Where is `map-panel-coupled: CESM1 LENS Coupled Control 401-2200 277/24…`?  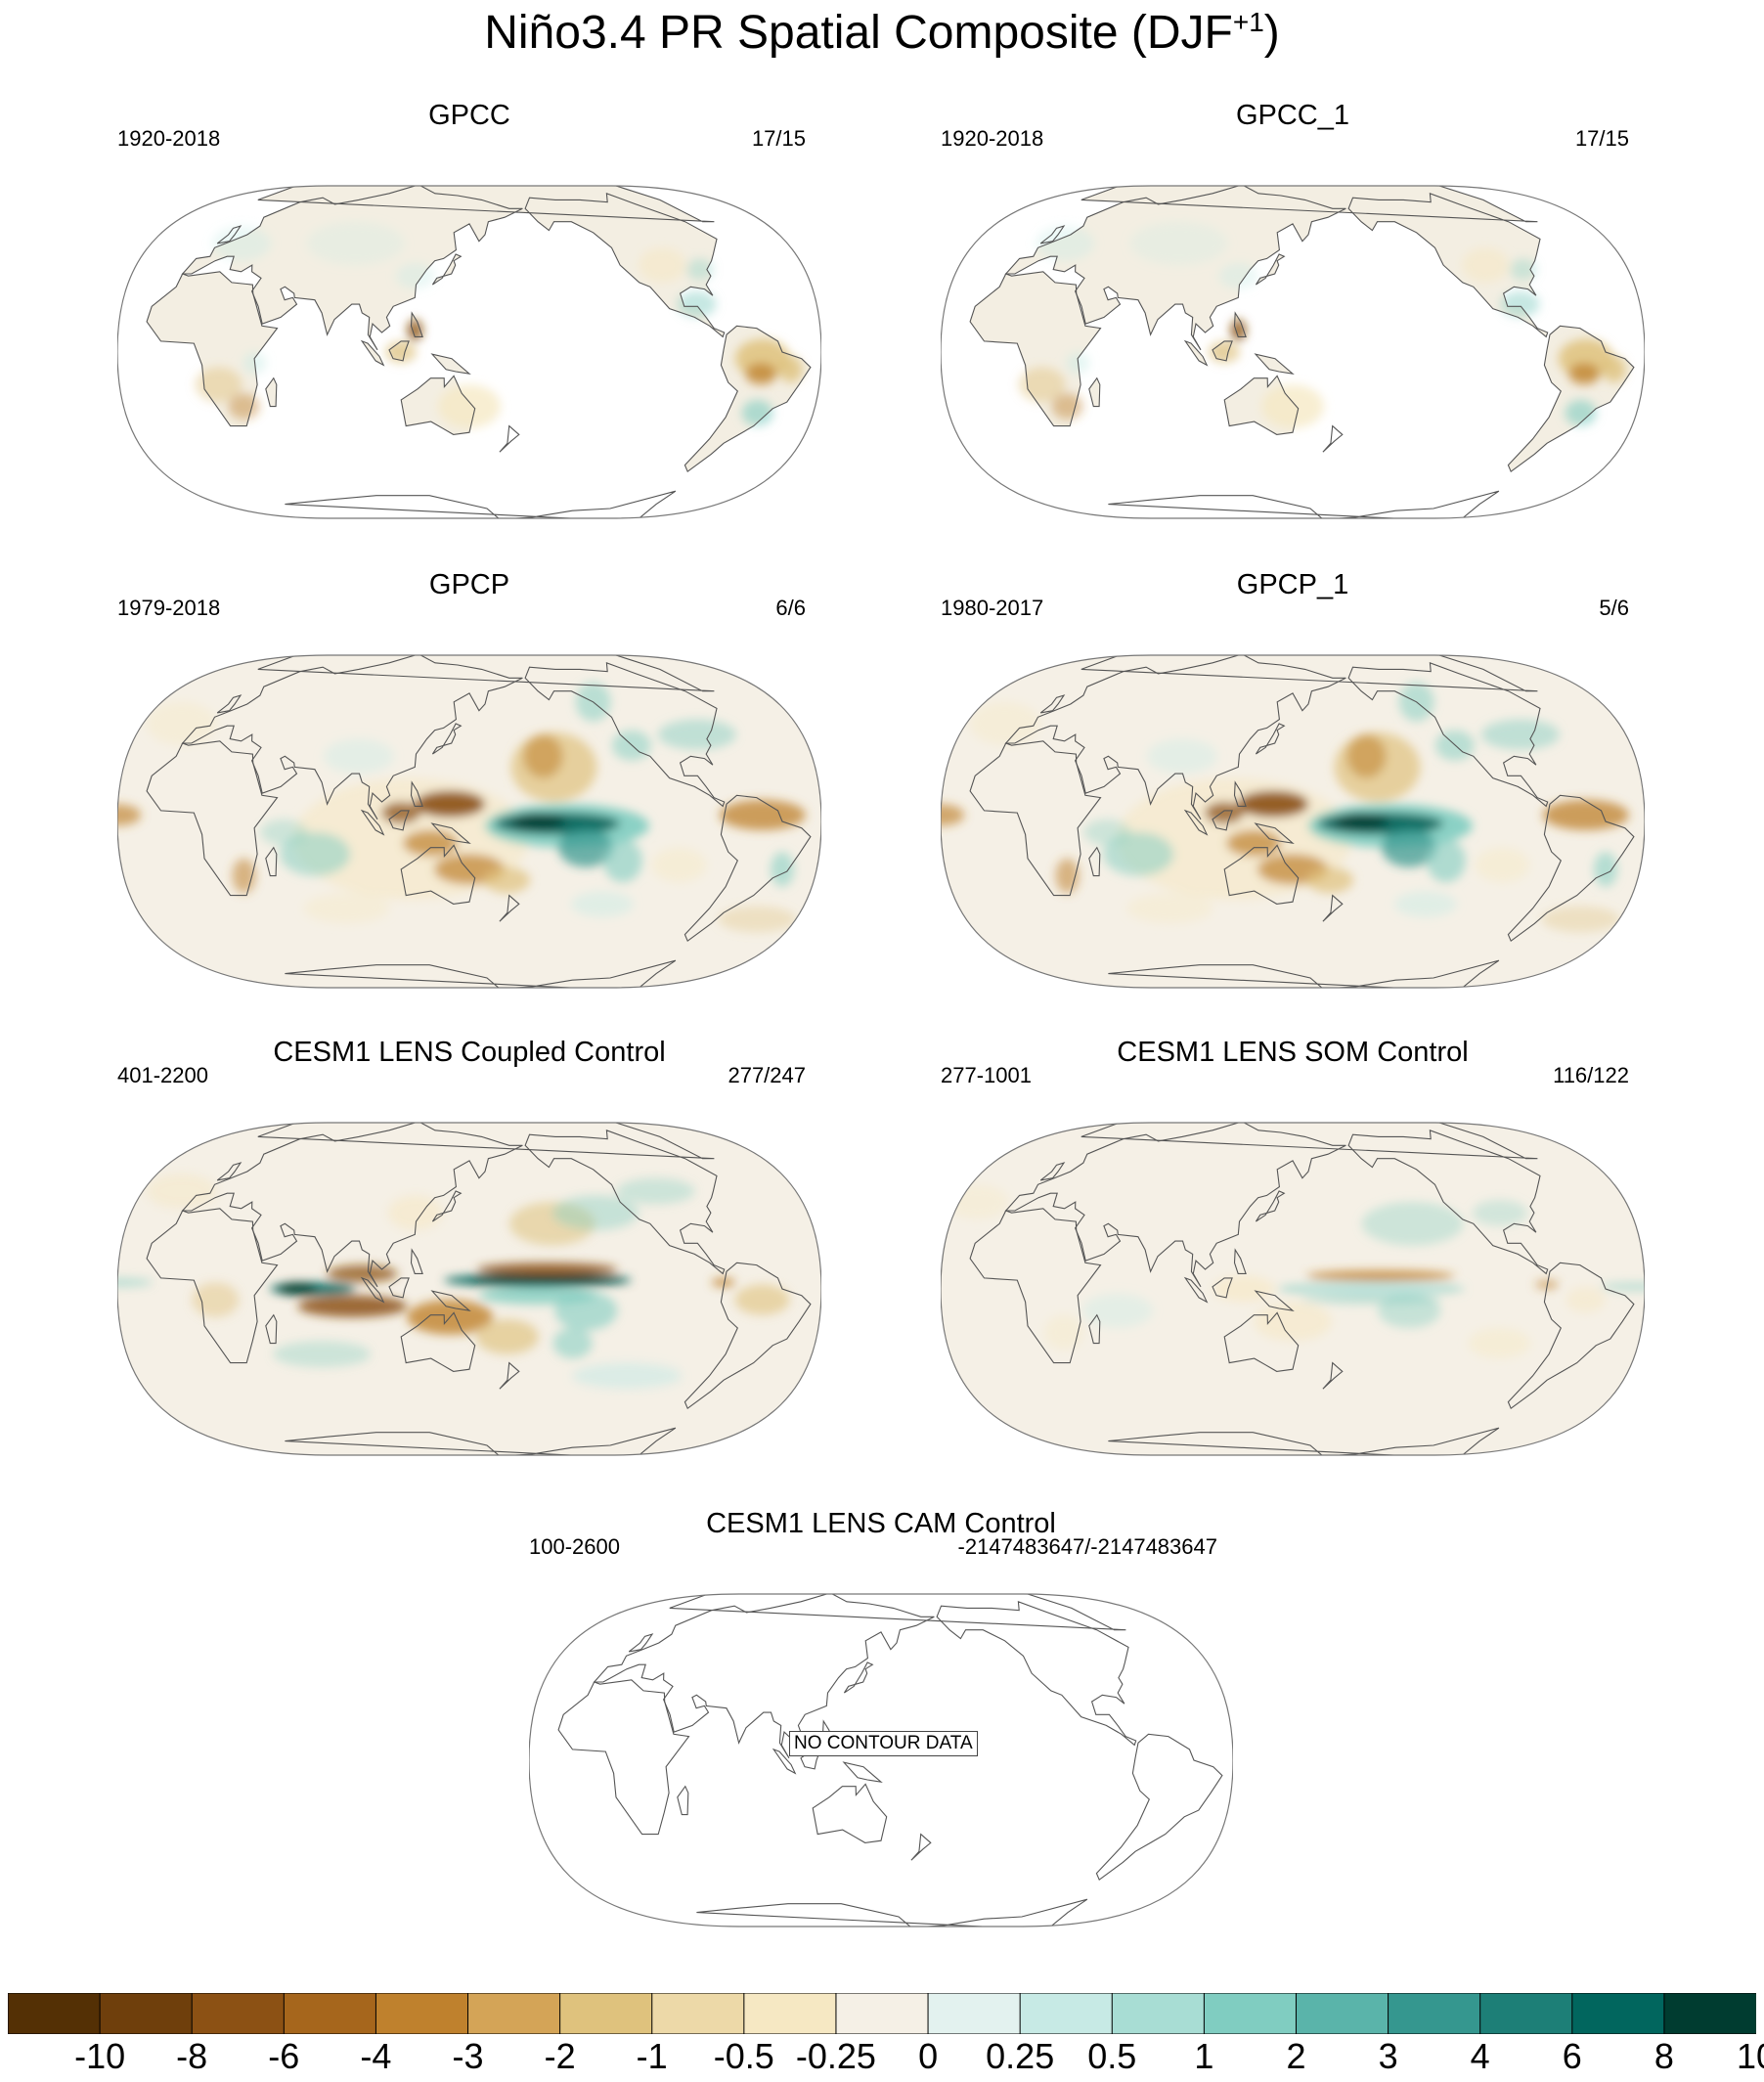 map-panel-coupled: CESM1 LENS Coupled Control 401-2200 277/24… is located at coordinates (469, 1261).